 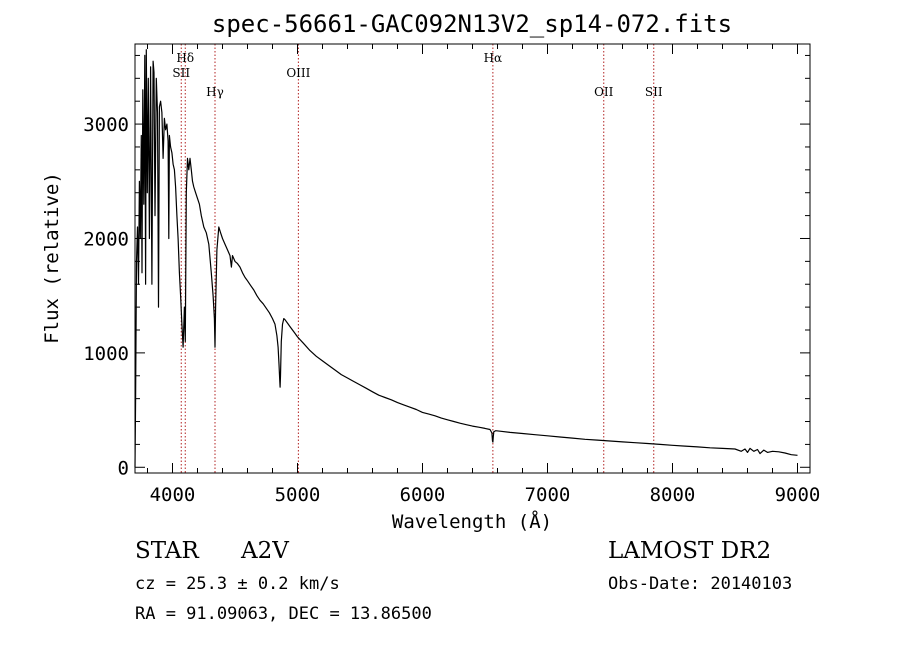 I want to click on chart-title: spec-56661-GAC092N13V2_sp14-072.fits, so click(x=472, y=24).